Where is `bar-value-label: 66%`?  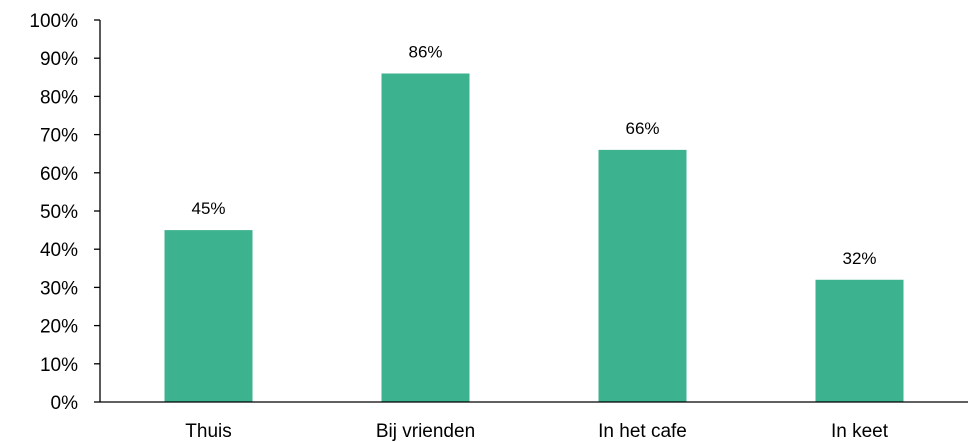 bar-value-label: 66% is located at coordinates (642, 128).